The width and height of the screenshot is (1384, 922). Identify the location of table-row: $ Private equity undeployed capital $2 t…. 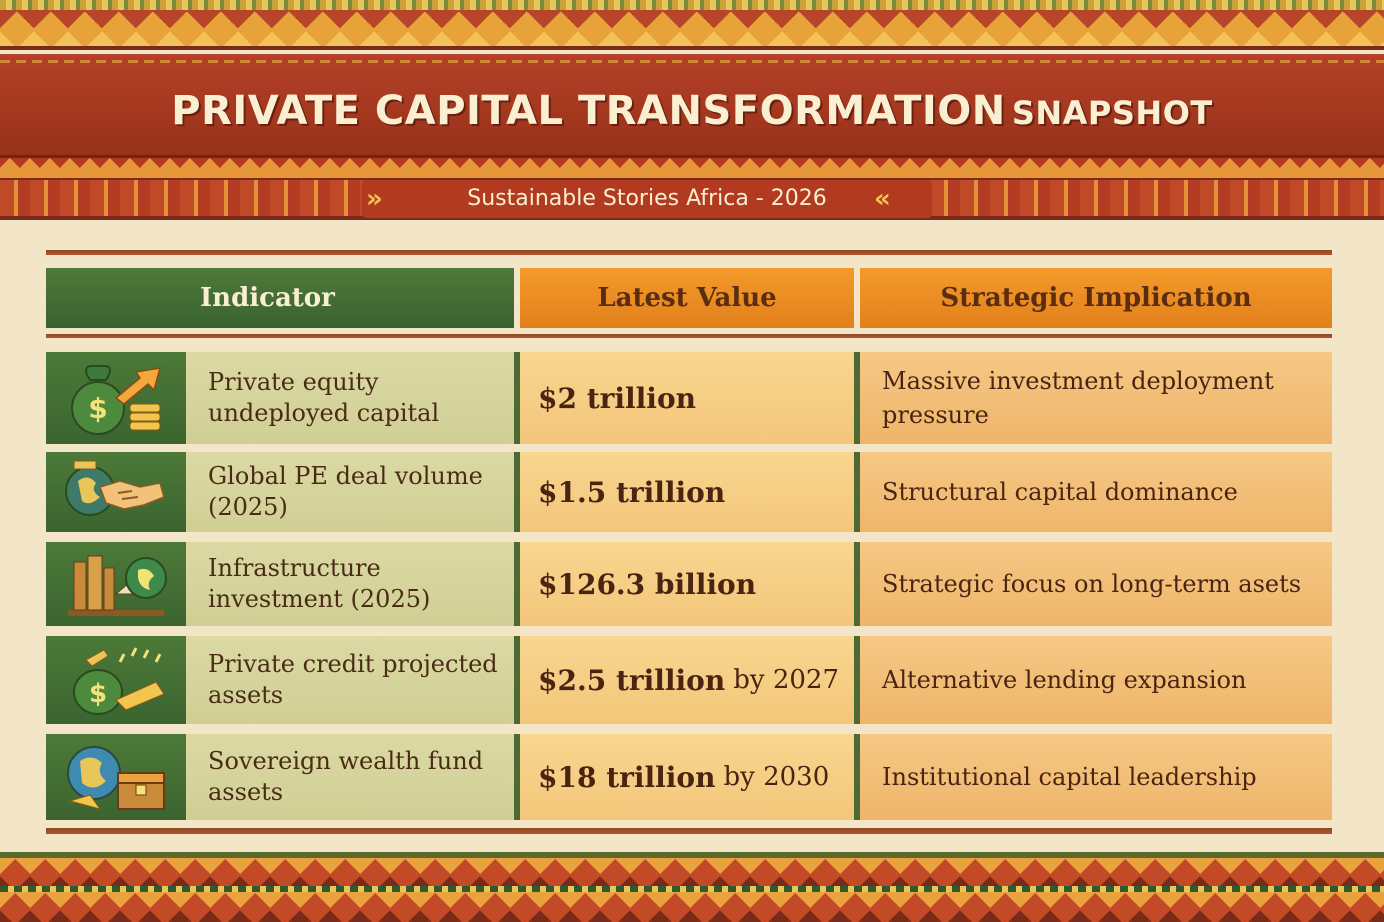
(689, 398).